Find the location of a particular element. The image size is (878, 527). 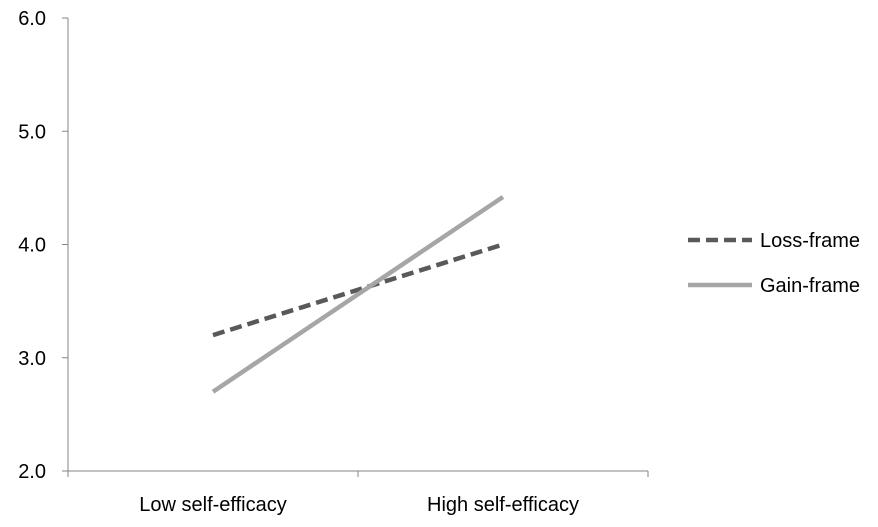

series-line-loss-frame is located at coordinates (358, 290).